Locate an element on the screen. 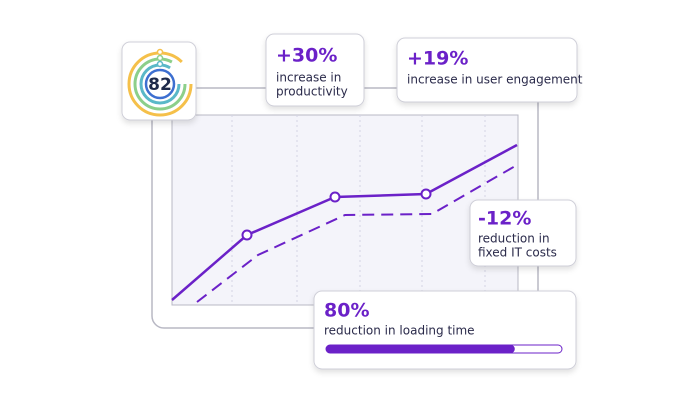  stat-label: reduction in is located at coordinates (514, 239).